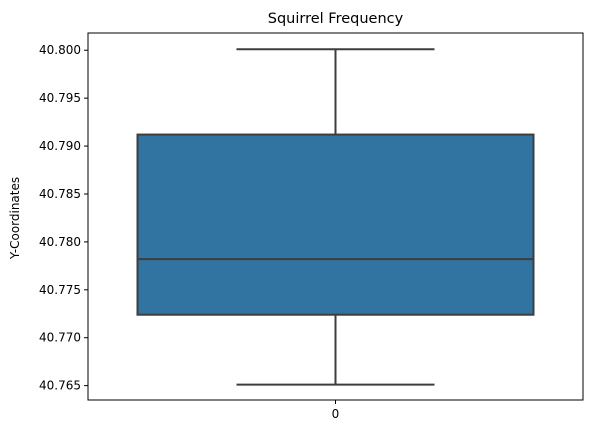  What do you see at coordinates (60, 98) in the screenshot?
I see `y-tick-label: 40.795` at bounding box center [60, 98].